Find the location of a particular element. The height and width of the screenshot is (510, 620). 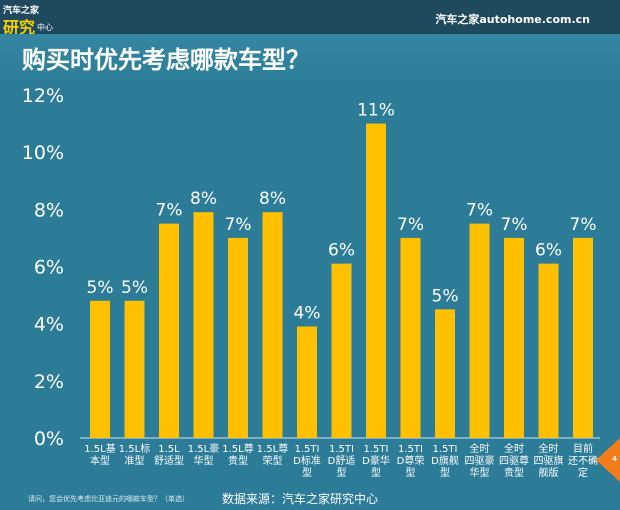

logo: 汽车之家 研究 中心 is located at coordinates (33, 20).